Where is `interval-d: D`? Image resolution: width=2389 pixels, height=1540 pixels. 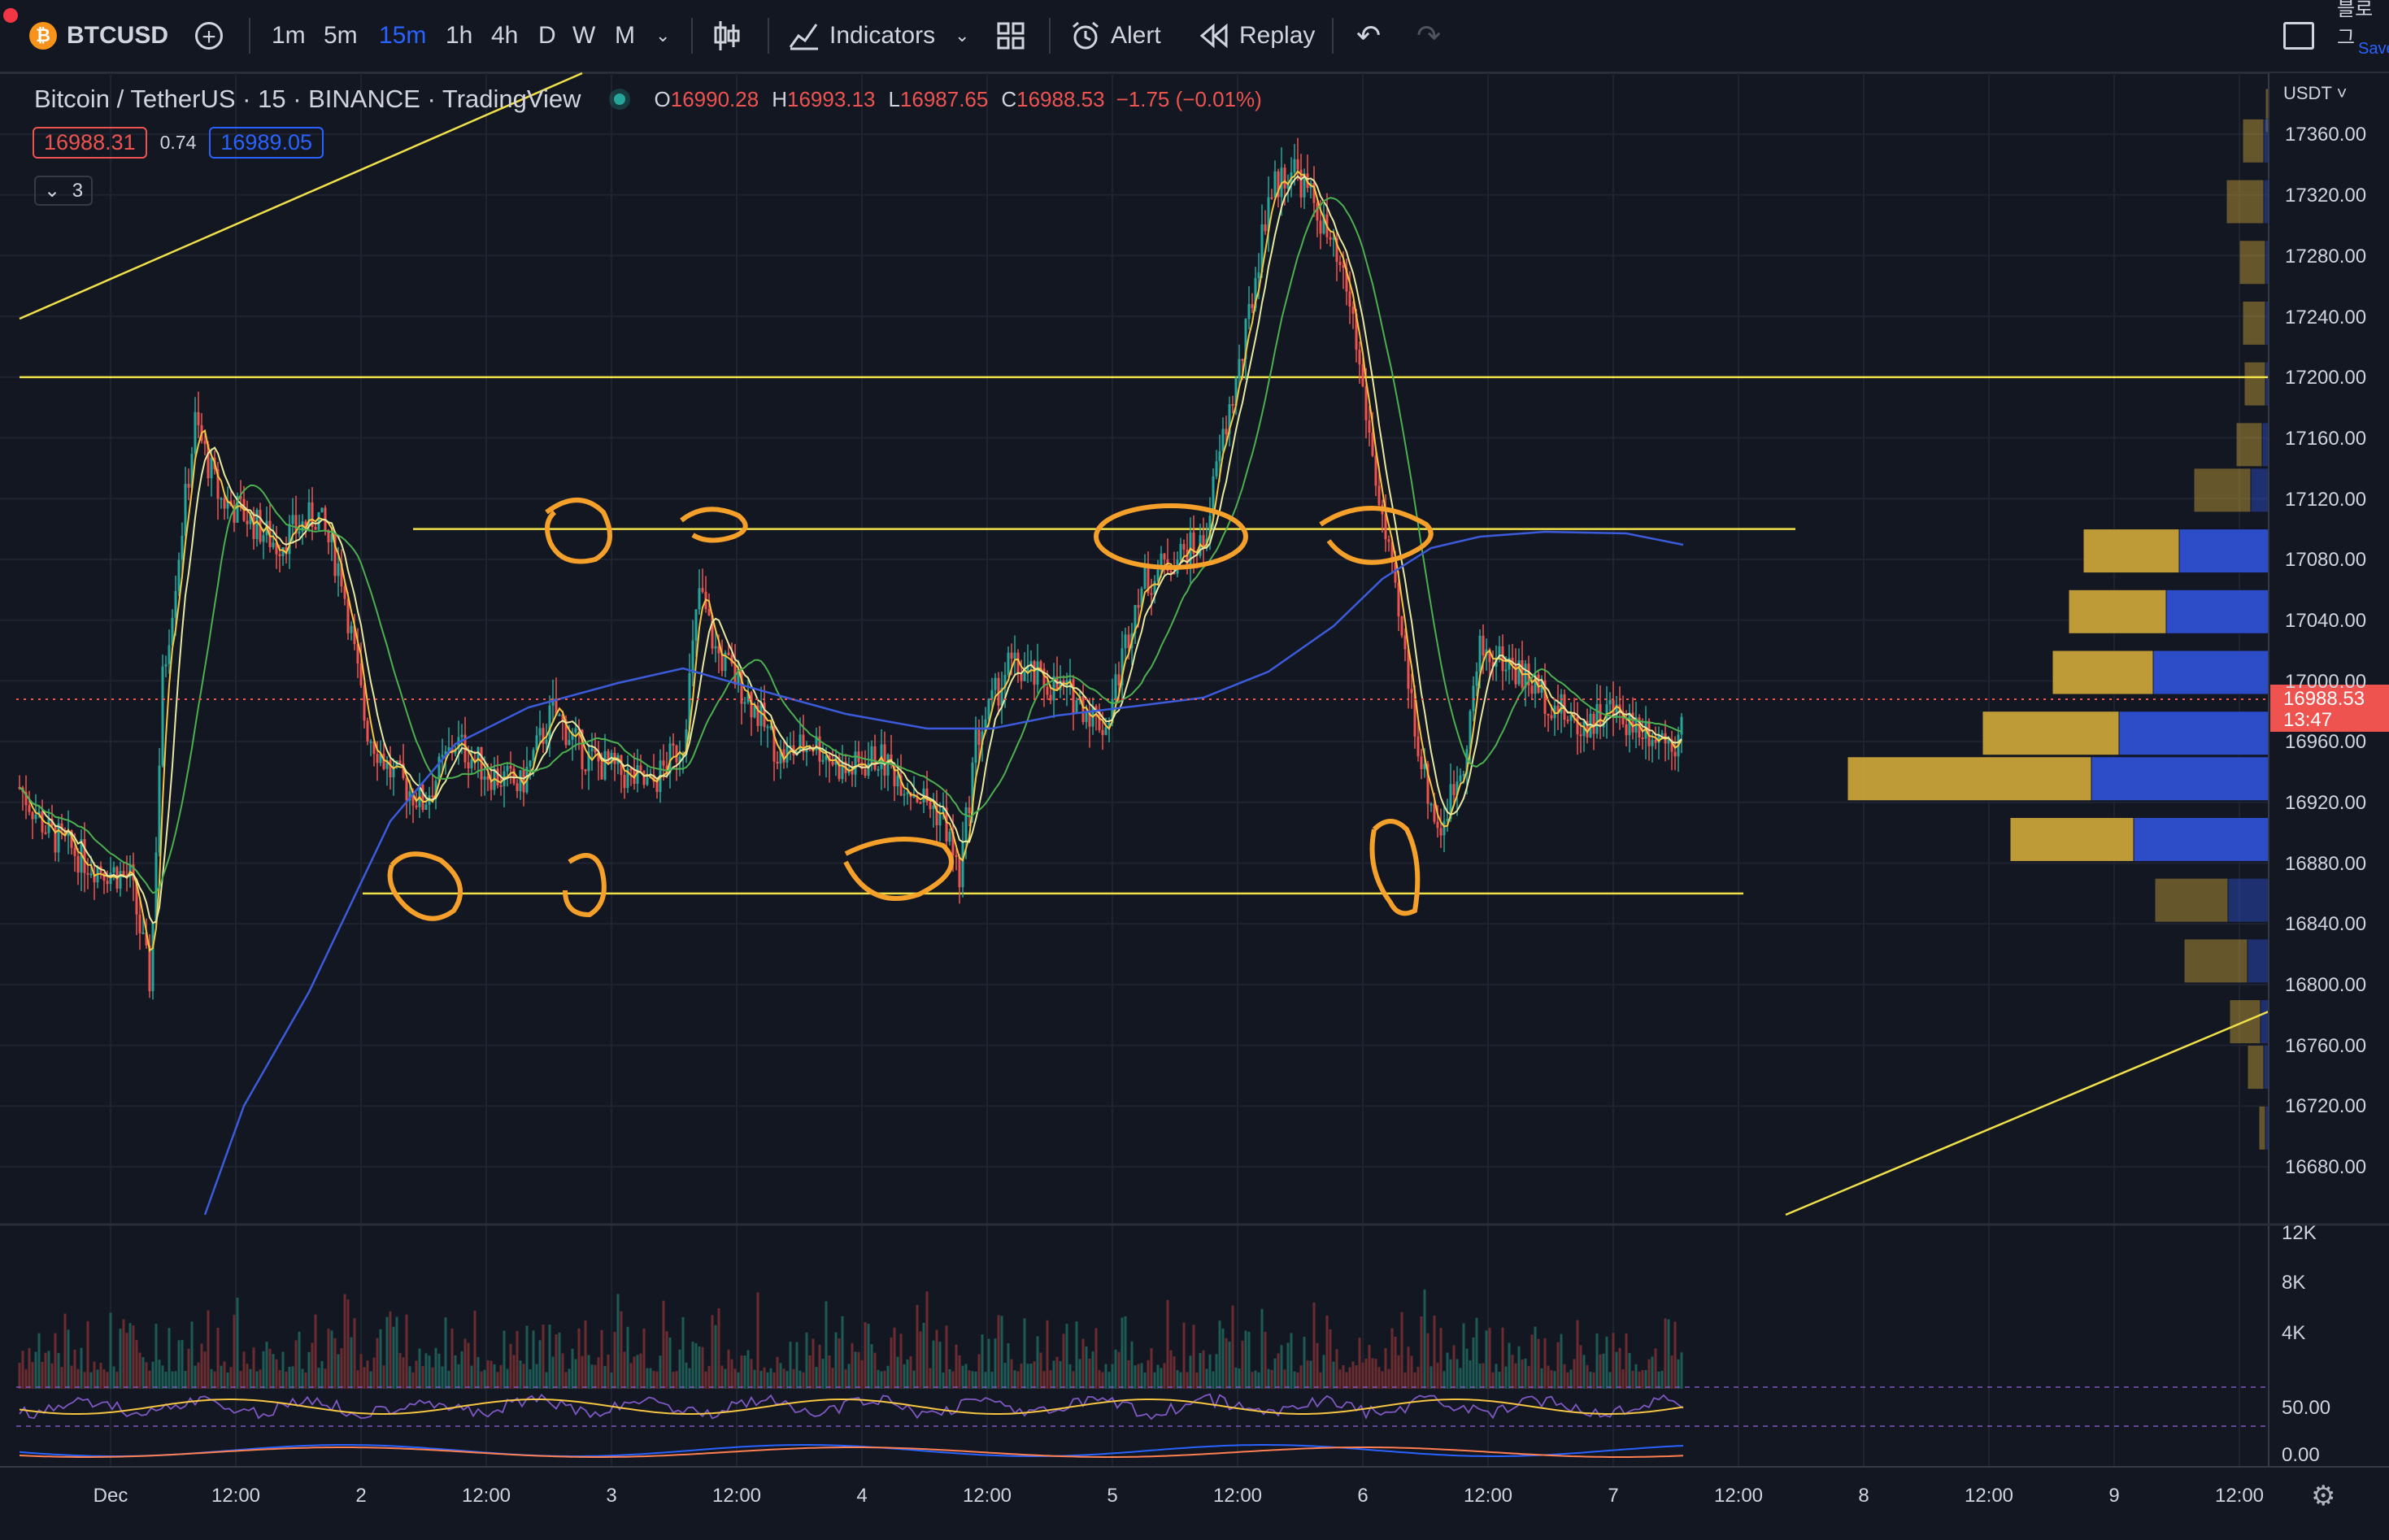
interval-d: D is located at coordinates (547, 35).